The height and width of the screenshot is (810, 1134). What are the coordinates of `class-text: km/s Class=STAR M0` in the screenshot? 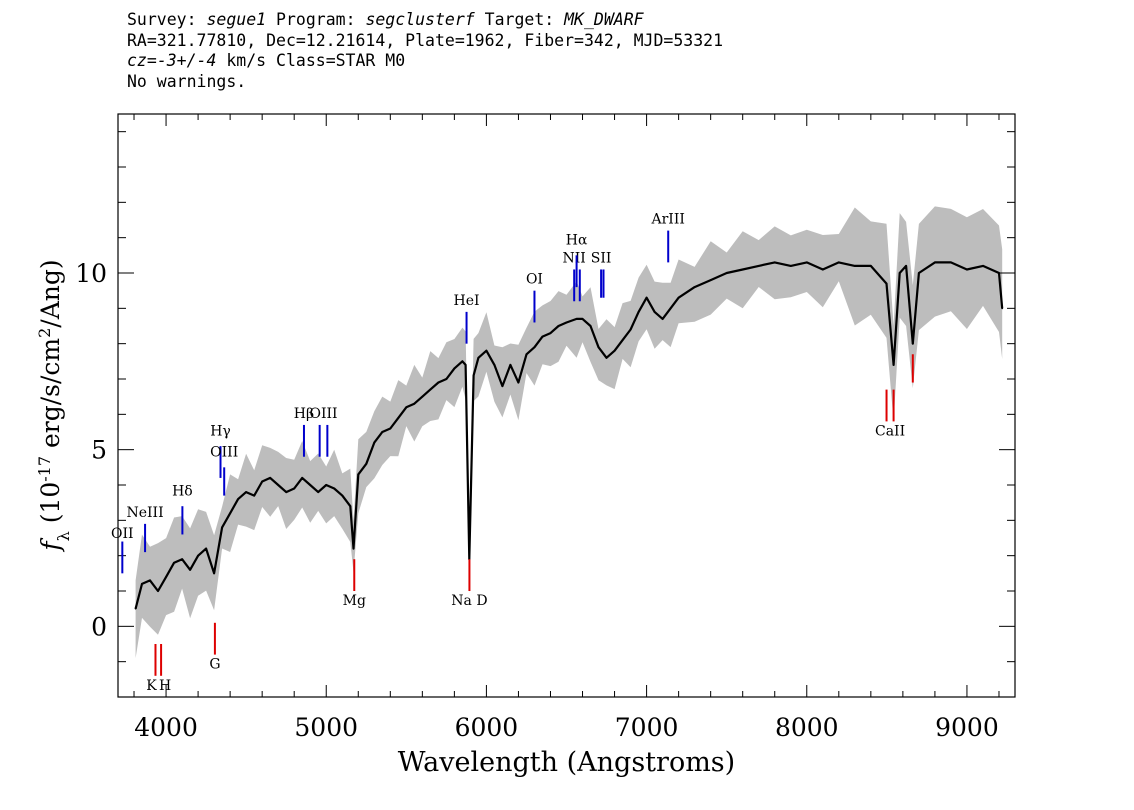 It's located at (311, 60).